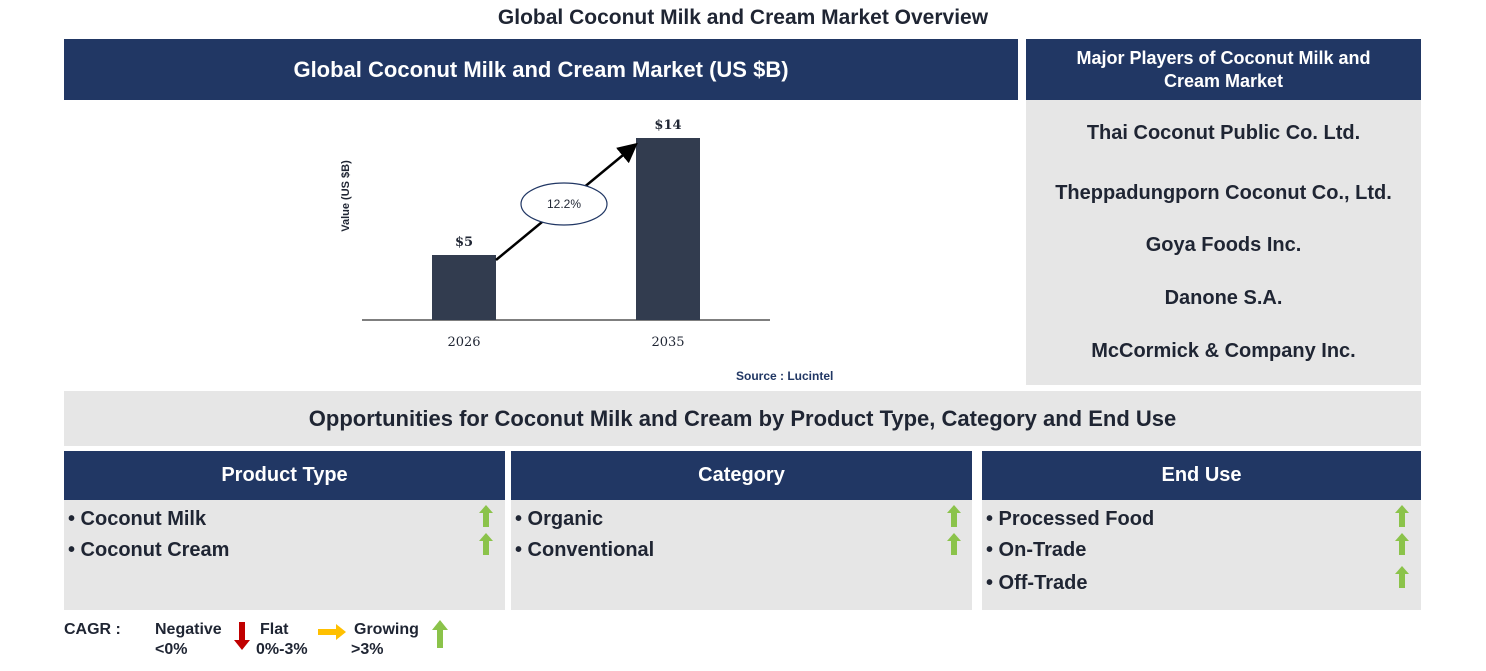 This screenshot has height=671, width=1486. What do you see at coordinates (463, 342) in the screenshot?
I see `x-tick-label: 2026` at bounding box center [463, 342].